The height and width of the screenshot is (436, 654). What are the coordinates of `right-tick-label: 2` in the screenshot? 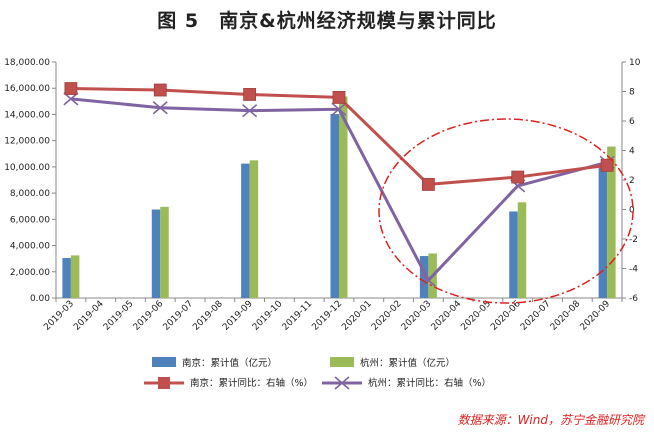 It's located at (632, 181).